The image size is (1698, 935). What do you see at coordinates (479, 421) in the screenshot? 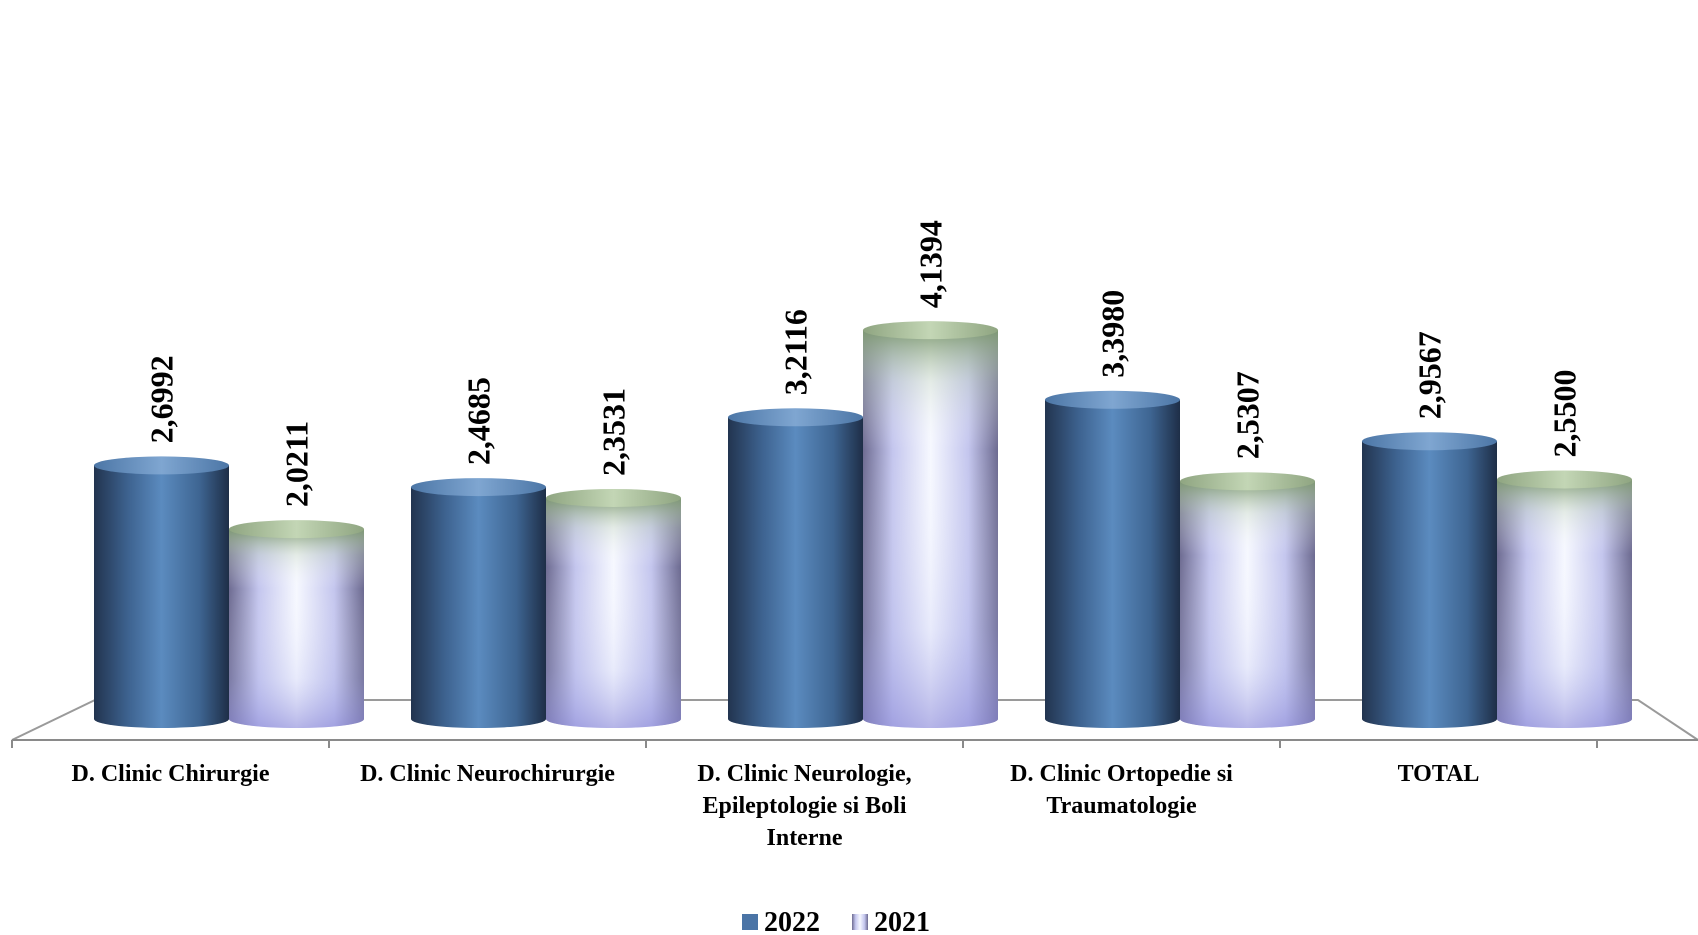
I see `data-label-2022-1: 2,4685` at bounding box center [479, 421].